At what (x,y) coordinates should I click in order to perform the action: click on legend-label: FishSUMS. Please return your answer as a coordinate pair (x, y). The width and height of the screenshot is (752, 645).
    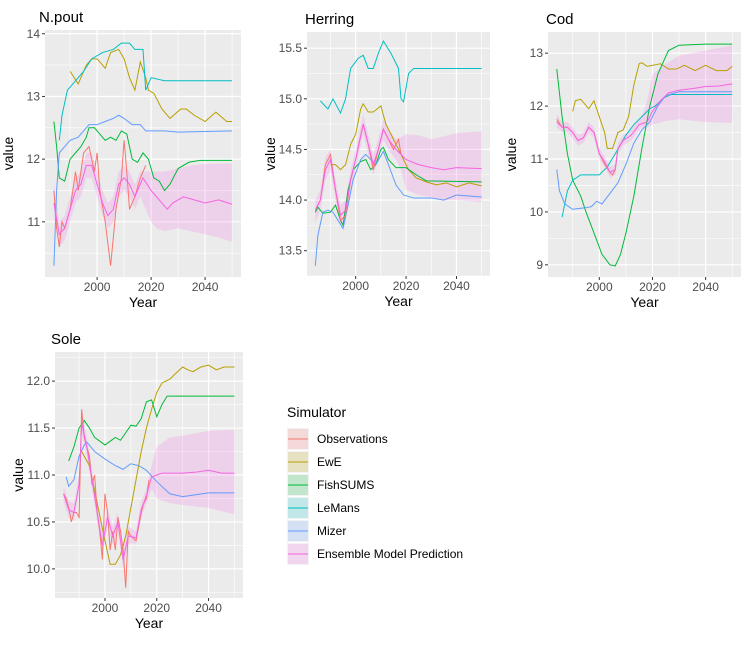
    Looking at the image, I should click on (345, 485).